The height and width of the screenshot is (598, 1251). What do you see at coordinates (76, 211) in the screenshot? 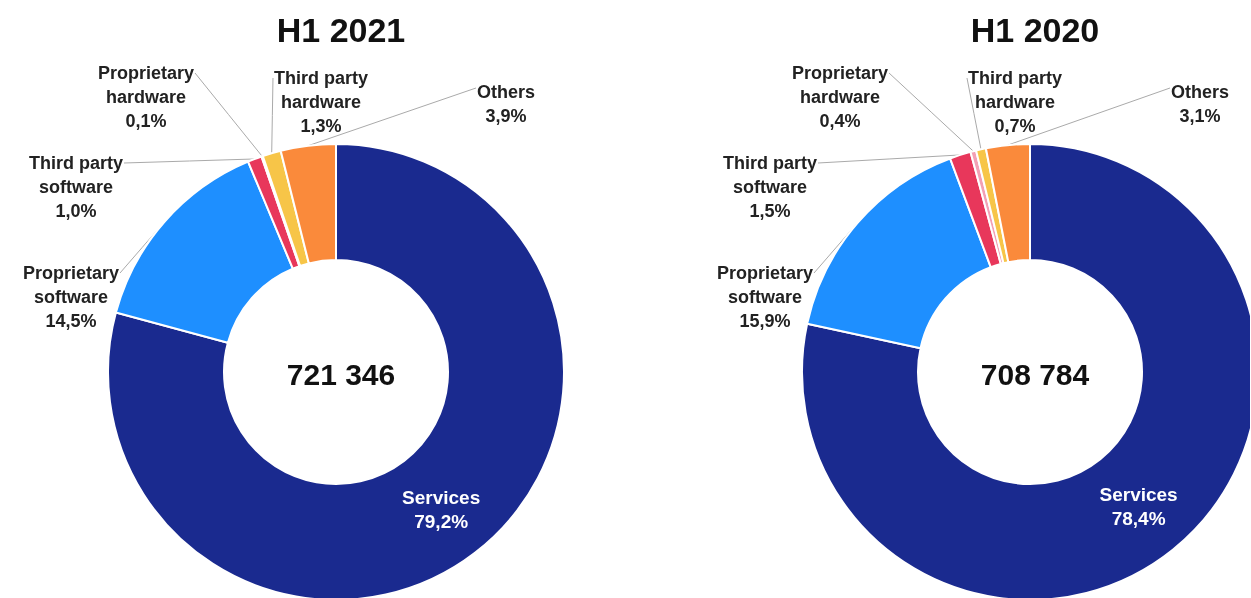
I see `data-label: 1,0%` at bounding box center [76, 211].